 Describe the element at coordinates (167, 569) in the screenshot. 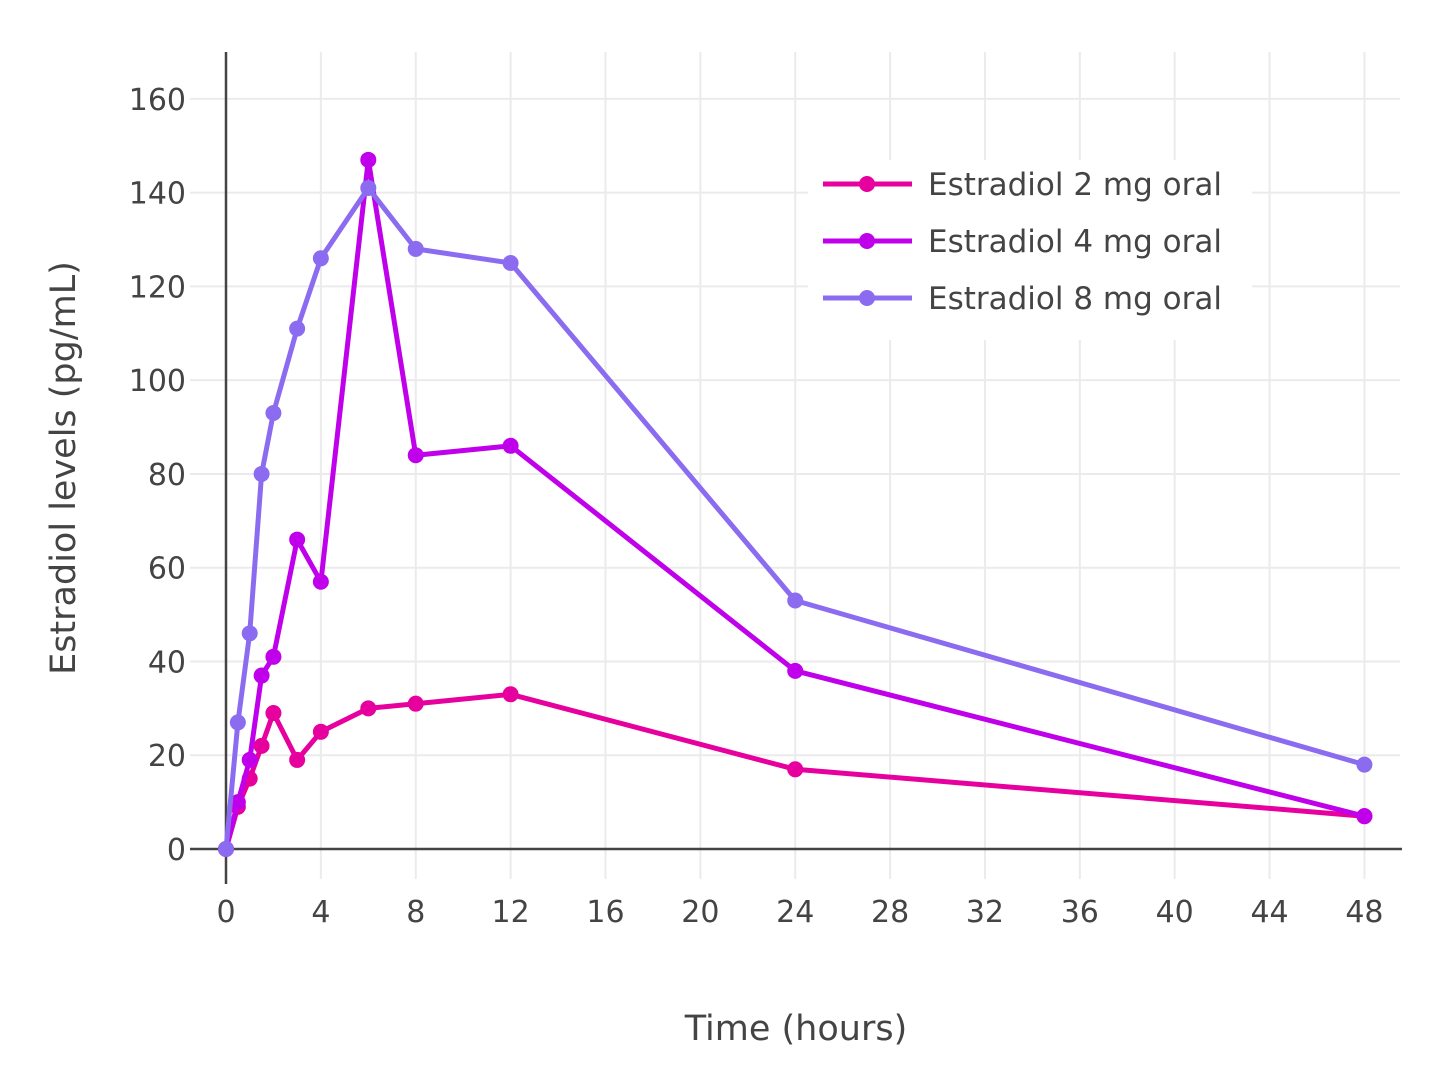

I see `y-tick-label: 60` at that location.